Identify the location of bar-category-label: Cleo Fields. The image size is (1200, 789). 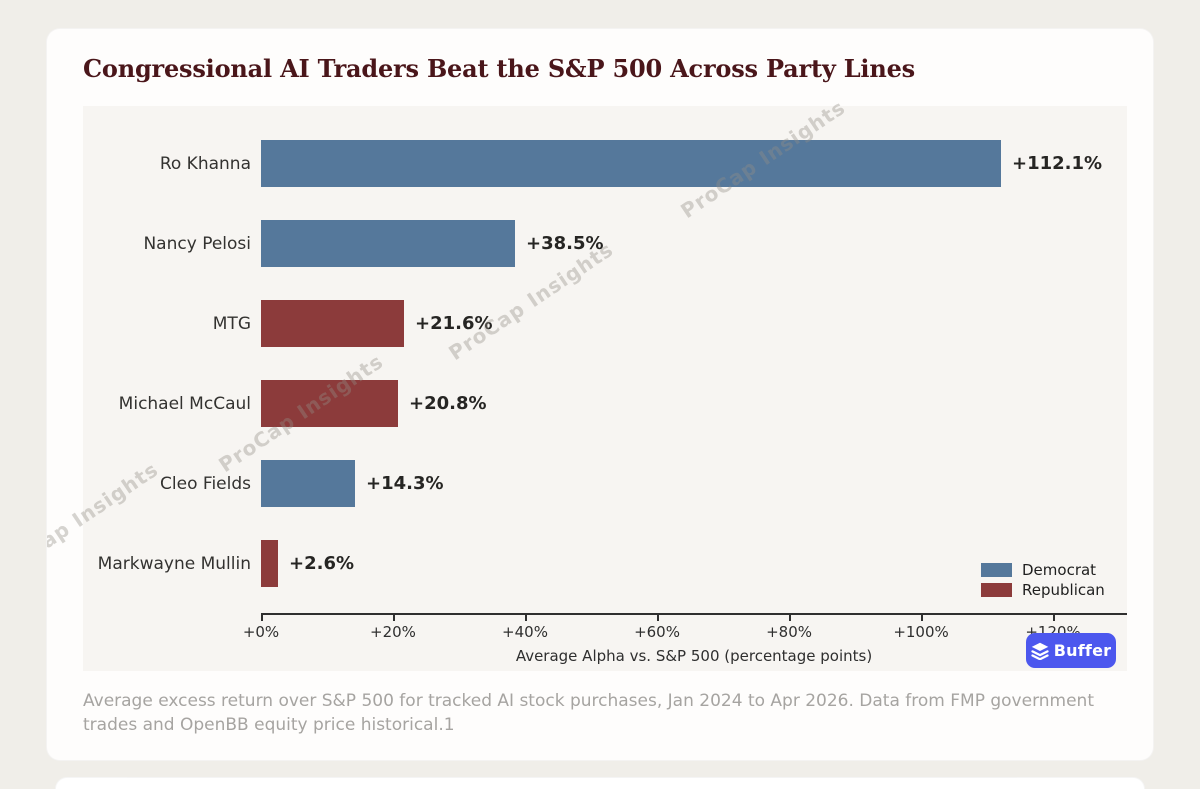
(205, 483).